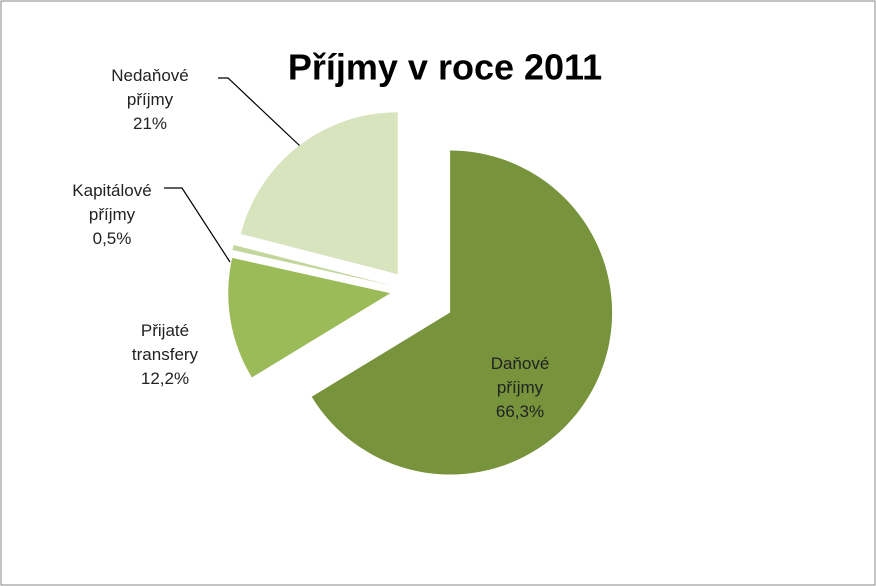 The image size is (876, 586). I want to click on category-label: Nedaňové příjmy, so click(150, 87).